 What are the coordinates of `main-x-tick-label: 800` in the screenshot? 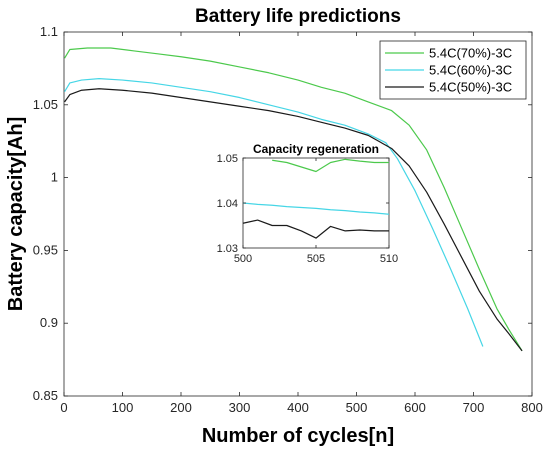 It's located at (532, 407).